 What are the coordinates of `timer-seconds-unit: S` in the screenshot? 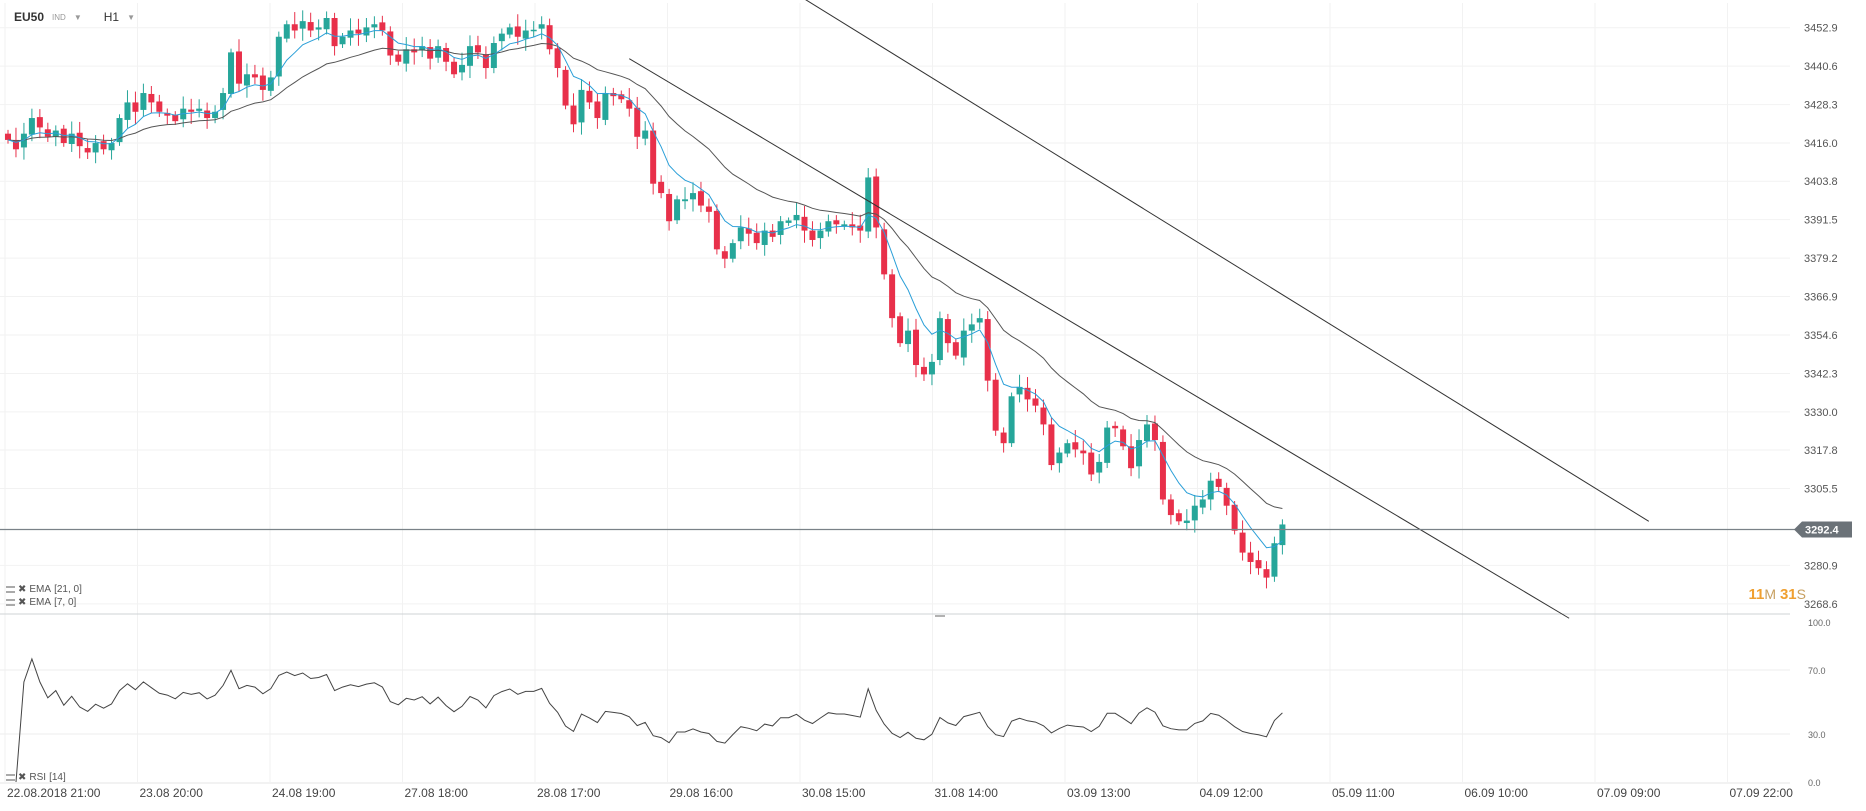 It's located at (1801, 594).